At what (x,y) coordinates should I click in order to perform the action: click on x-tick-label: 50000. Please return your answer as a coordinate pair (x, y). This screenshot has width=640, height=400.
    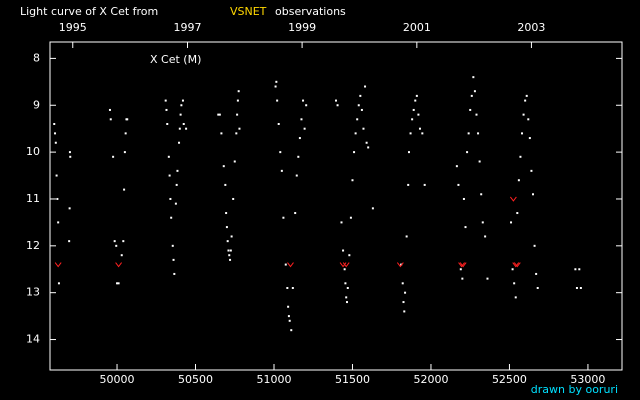
    Looking at the image, I should click on (117, 379).